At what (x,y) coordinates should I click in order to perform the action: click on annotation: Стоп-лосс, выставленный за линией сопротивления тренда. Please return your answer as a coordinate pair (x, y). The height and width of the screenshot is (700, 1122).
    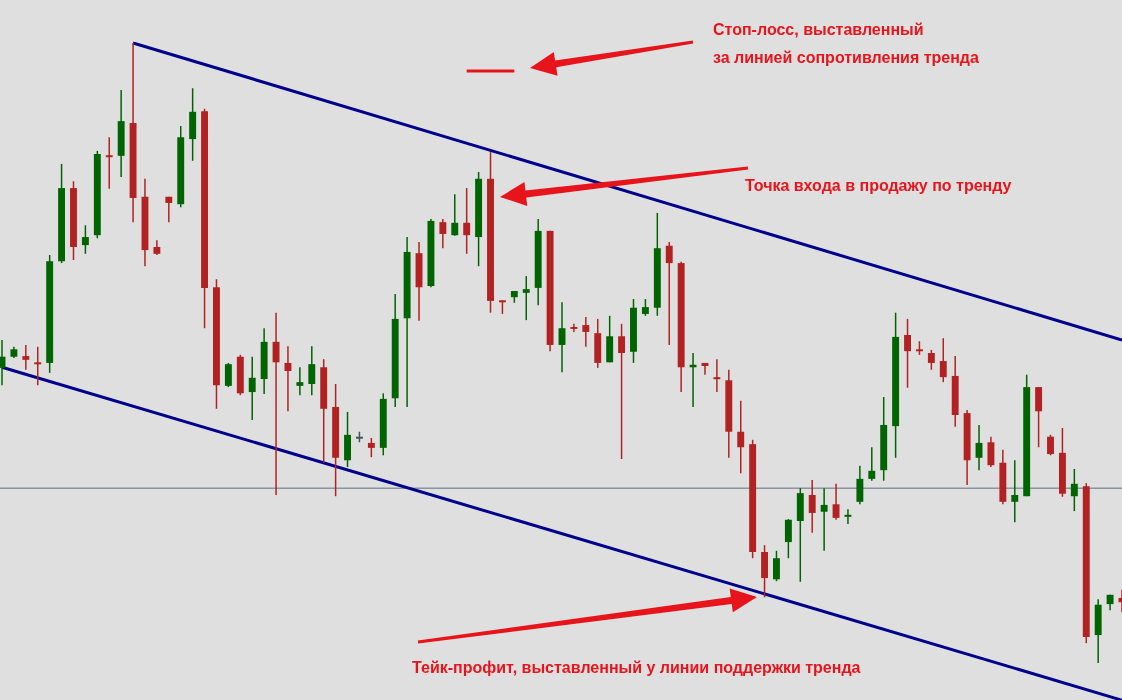
    Looking at the image, I should click on (846, 44).